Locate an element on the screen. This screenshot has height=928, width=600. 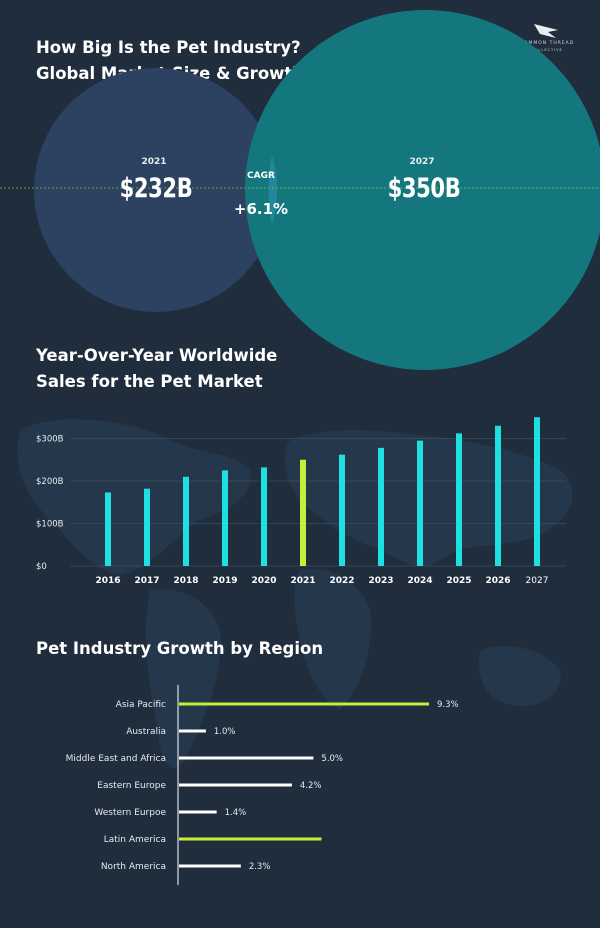
circle-2021 is located at coordinates (156, 190).